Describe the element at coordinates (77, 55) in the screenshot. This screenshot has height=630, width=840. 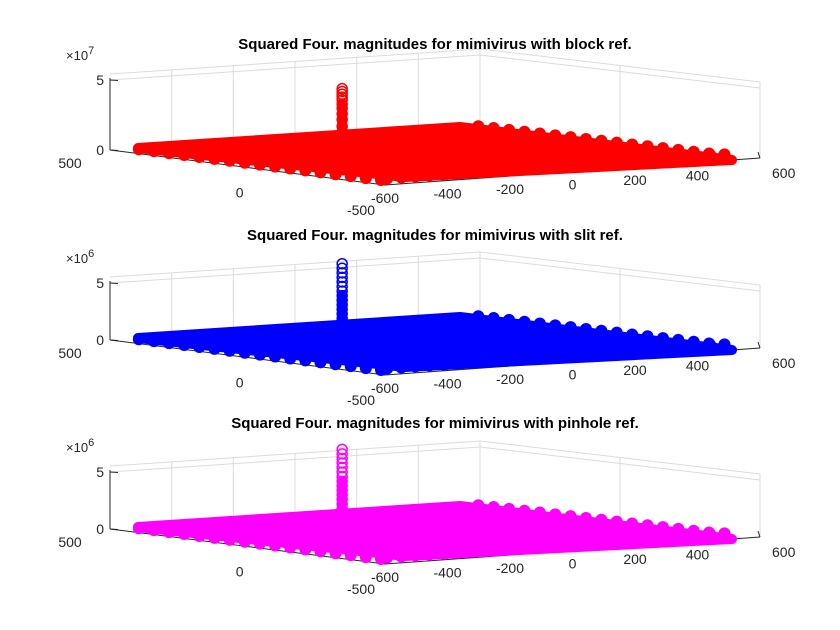
I see `z-exponent-base: ×10` at that location.